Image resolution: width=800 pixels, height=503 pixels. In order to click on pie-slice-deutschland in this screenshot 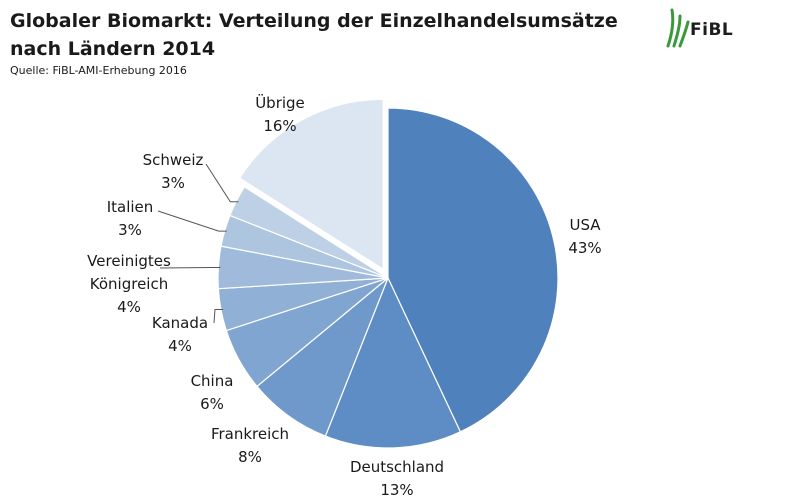, I will do `click(393, 362)`.